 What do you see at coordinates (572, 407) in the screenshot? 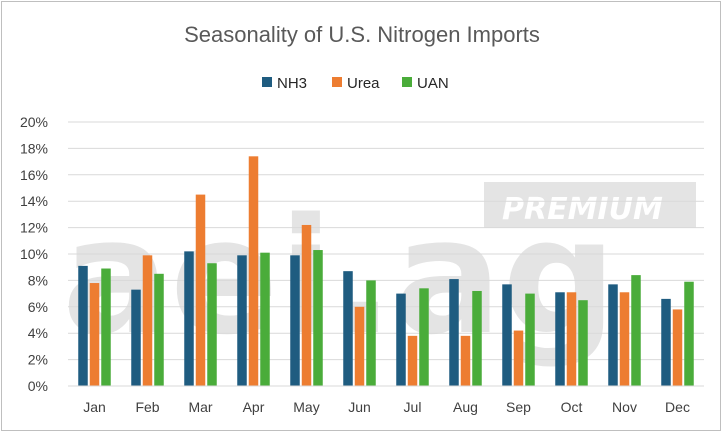
I see `x-tick-label: Oct` at bounding box center [572, 407].